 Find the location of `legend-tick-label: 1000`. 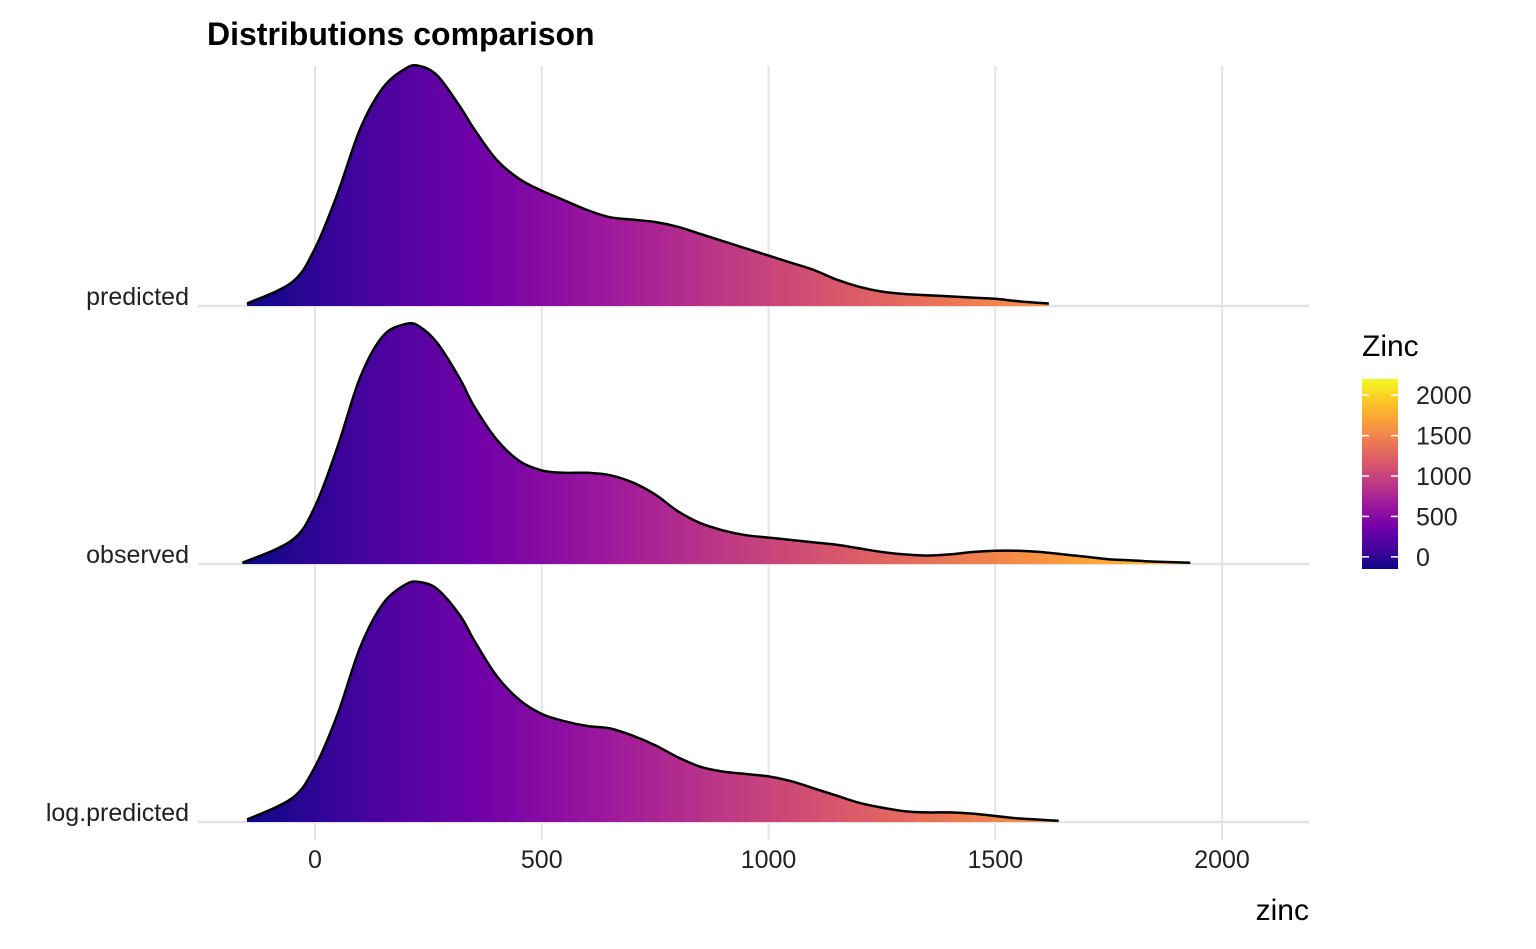

legend-tick-label: 1000 is located at coordinates (1444, 477).